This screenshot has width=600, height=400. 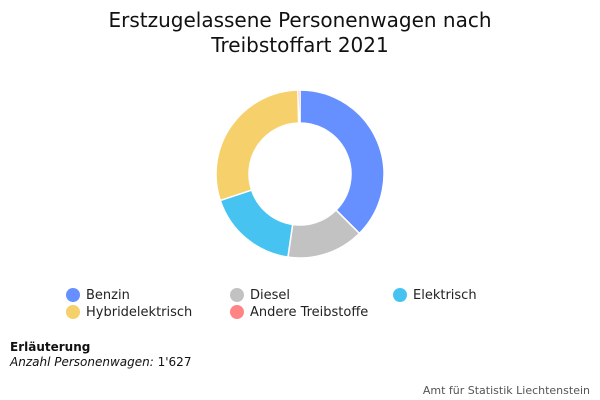 What do you see at coordinates (50, 347) in the screenshot?
I see `explanation-heading: Erläuterung` at bounding box center [50, 347].